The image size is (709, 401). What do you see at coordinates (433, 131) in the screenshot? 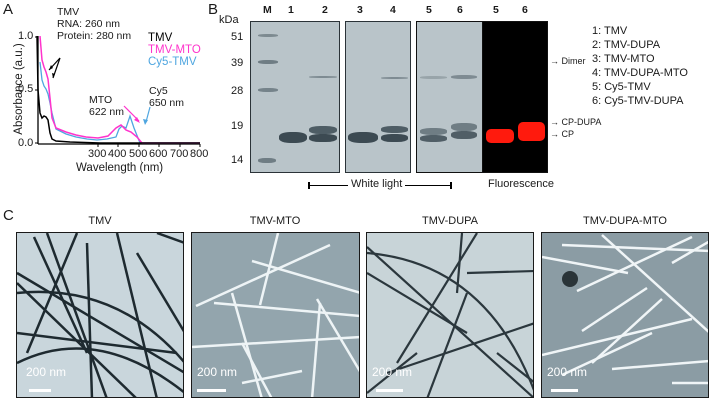
I see `band-lane5-upper` at bounding box center [433, 131].